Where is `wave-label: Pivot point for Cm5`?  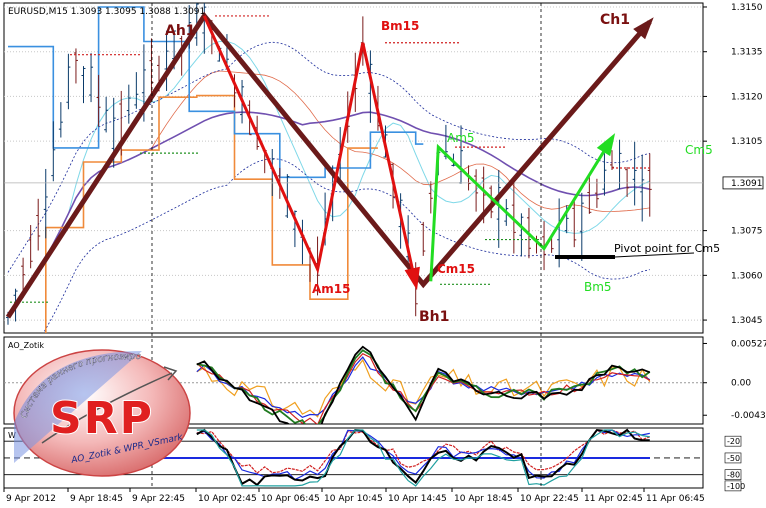 wave-label: Pivot point for Cm5 is located at coordinates (667, 248).